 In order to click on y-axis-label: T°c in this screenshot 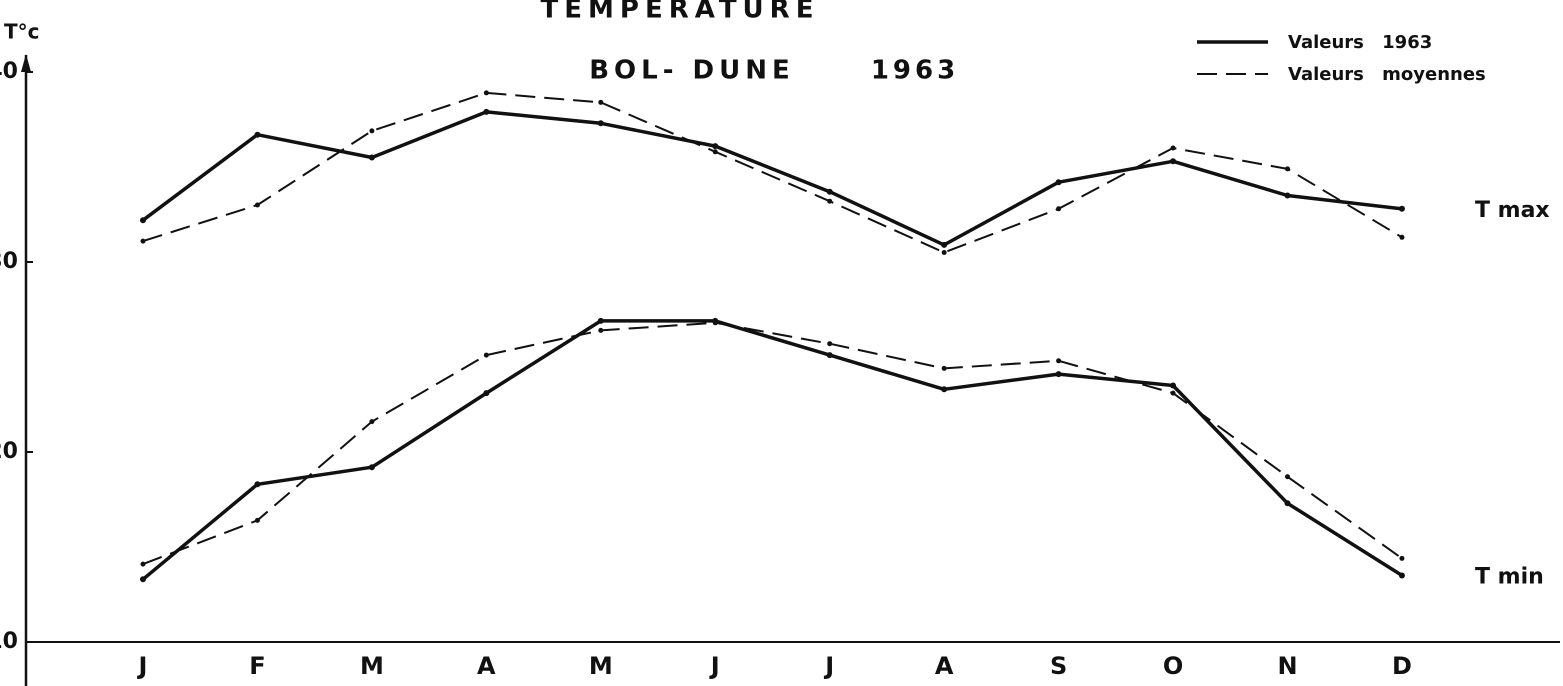, I will do `click(22, 32)`.